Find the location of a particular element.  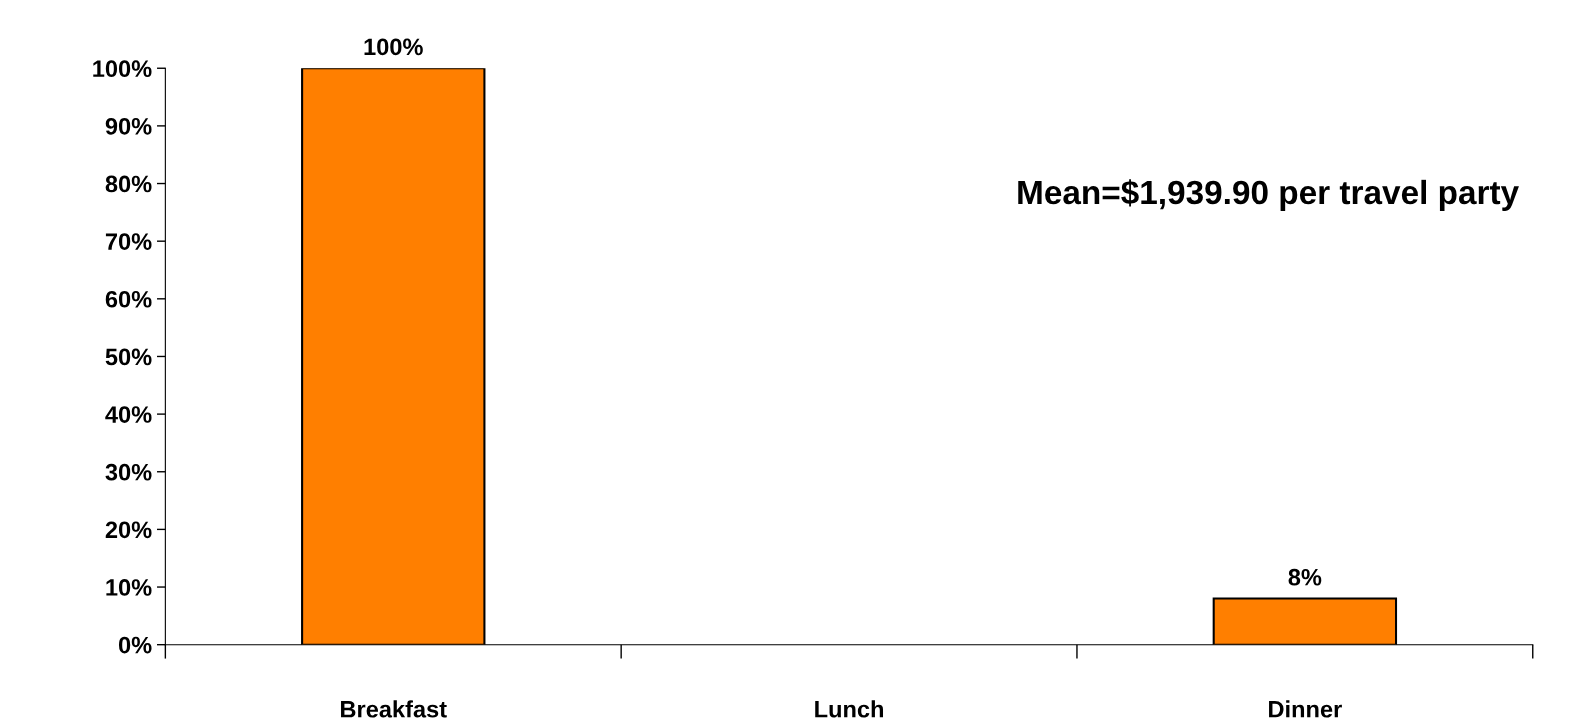

y-tick-label: 70% is located at coordinates (128, 241).